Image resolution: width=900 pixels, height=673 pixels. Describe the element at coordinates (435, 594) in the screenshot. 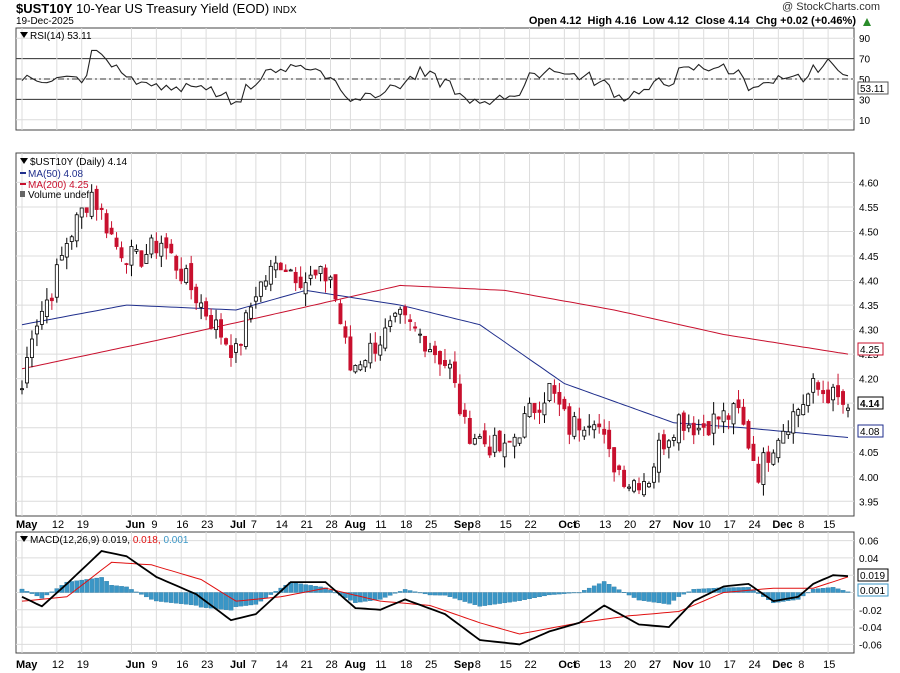

I see `macd-histogram` at that location.